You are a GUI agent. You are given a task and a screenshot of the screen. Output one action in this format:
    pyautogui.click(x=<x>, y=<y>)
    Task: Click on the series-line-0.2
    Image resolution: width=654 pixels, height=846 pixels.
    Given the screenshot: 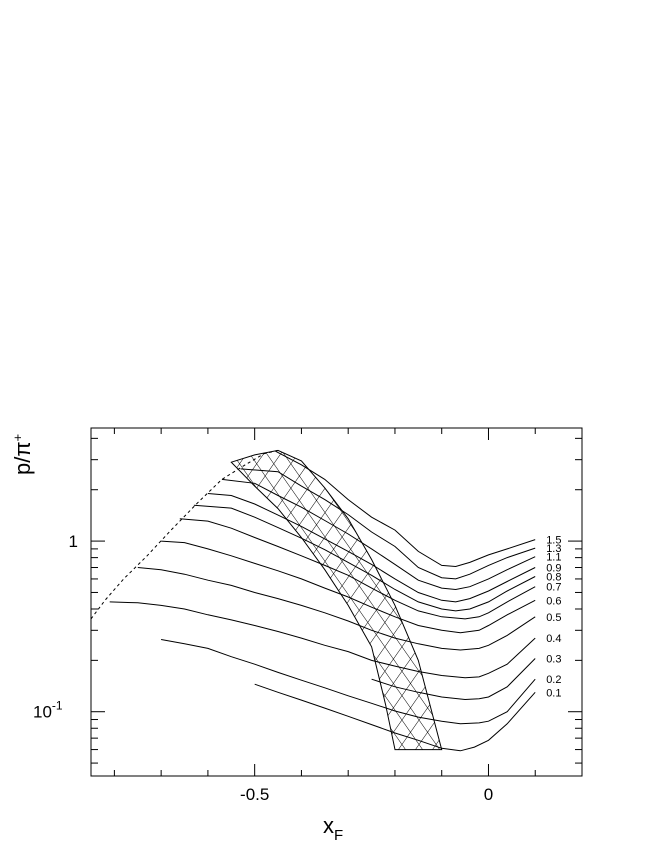 What is the action you would take?
    pyautogui.click(x=348, y=682)
    